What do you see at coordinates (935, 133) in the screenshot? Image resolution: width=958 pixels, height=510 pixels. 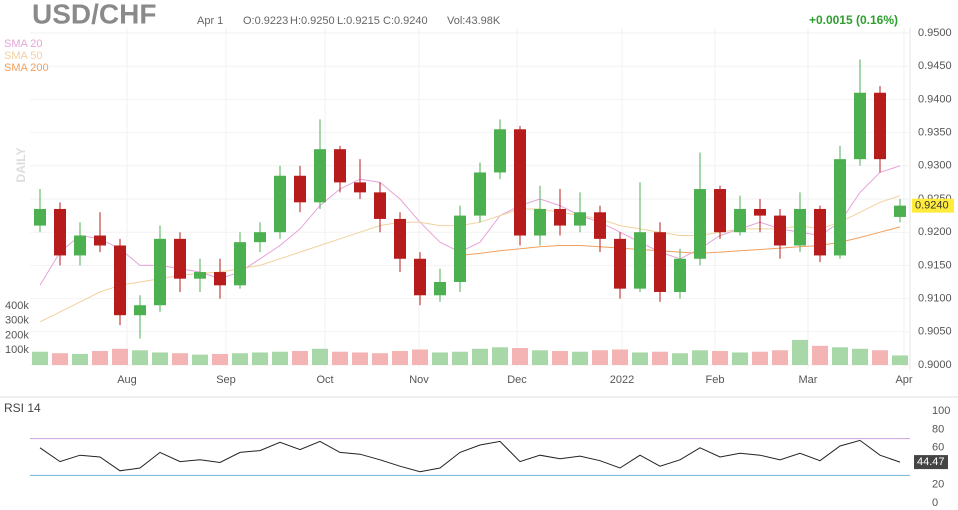 I see `y-tick-label: 0.9350` at bounding box center [935, 133].